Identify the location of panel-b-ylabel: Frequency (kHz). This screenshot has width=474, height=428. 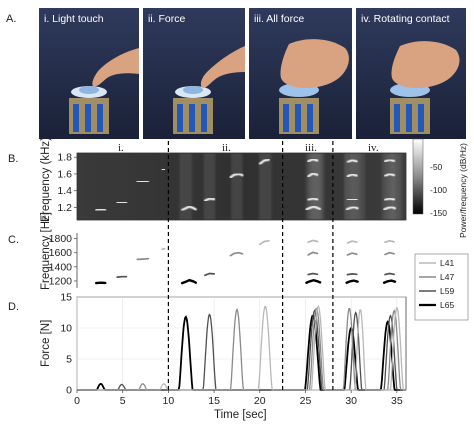
(46, 179).